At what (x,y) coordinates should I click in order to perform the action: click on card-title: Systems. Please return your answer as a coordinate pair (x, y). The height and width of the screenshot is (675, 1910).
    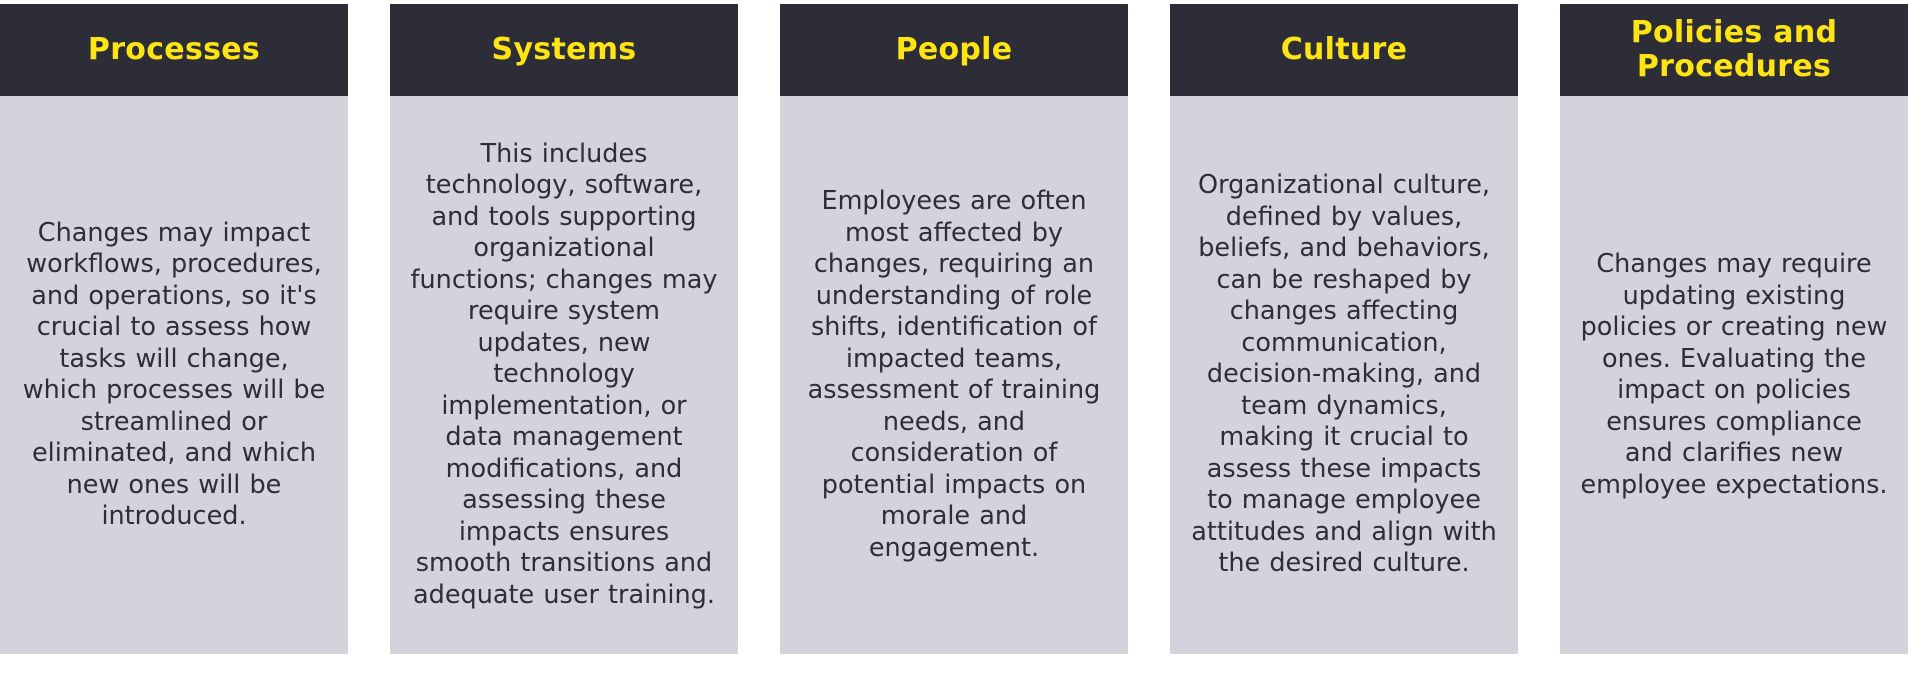
    Looking at the image, I should click on (564, 49).